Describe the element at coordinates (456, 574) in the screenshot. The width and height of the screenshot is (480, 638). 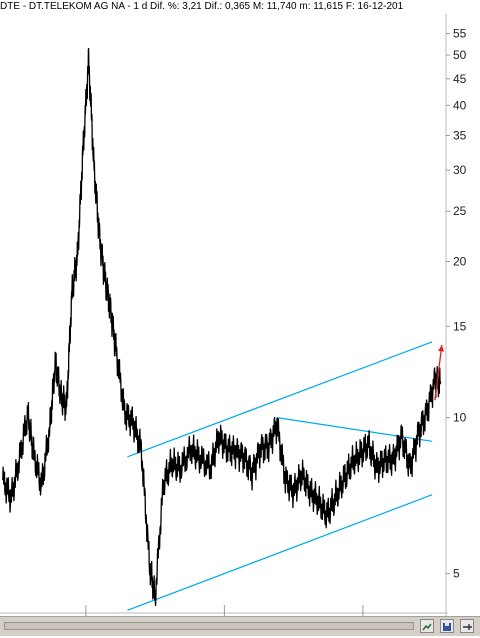
I see `y-tick-label: 5` at that location.